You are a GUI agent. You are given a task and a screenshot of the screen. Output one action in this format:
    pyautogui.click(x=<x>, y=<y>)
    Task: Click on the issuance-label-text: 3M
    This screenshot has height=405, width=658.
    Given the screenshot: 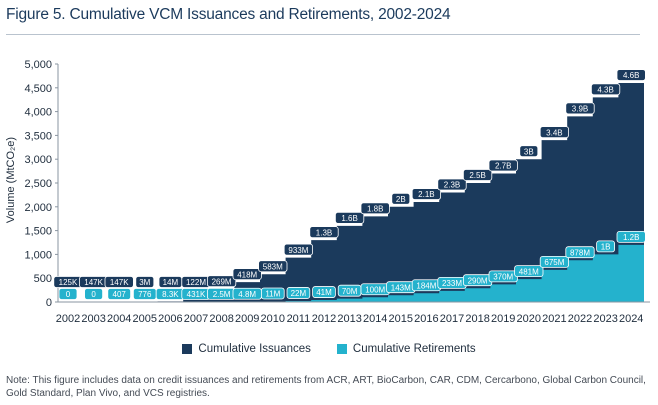 What is the action you would take?
    pyautogui.click(x=144, y=282)
    